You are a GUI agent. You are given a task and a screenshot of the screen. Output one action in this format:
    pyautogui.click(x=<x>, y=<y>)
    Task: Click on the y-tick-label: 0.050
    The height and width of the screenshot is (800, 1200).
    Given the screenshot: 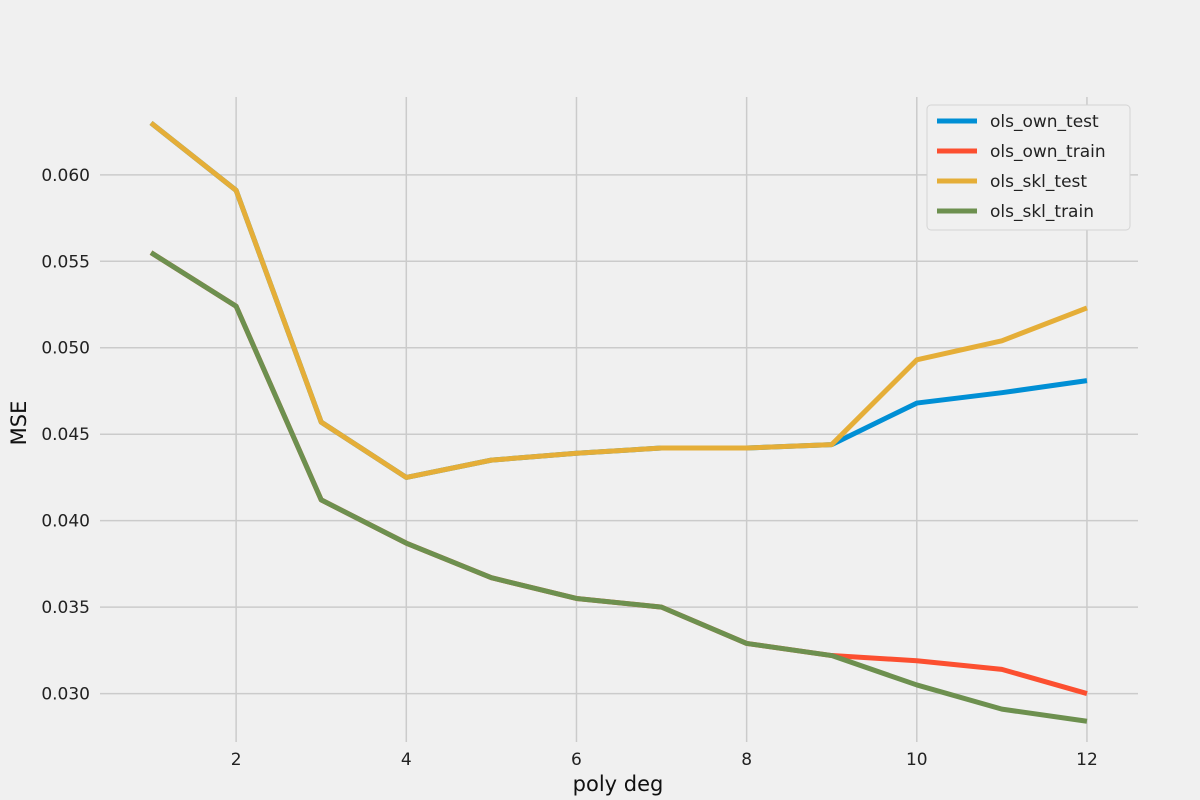 What is the action you would take?
    pyautogui.click(x=65, y=349)
    